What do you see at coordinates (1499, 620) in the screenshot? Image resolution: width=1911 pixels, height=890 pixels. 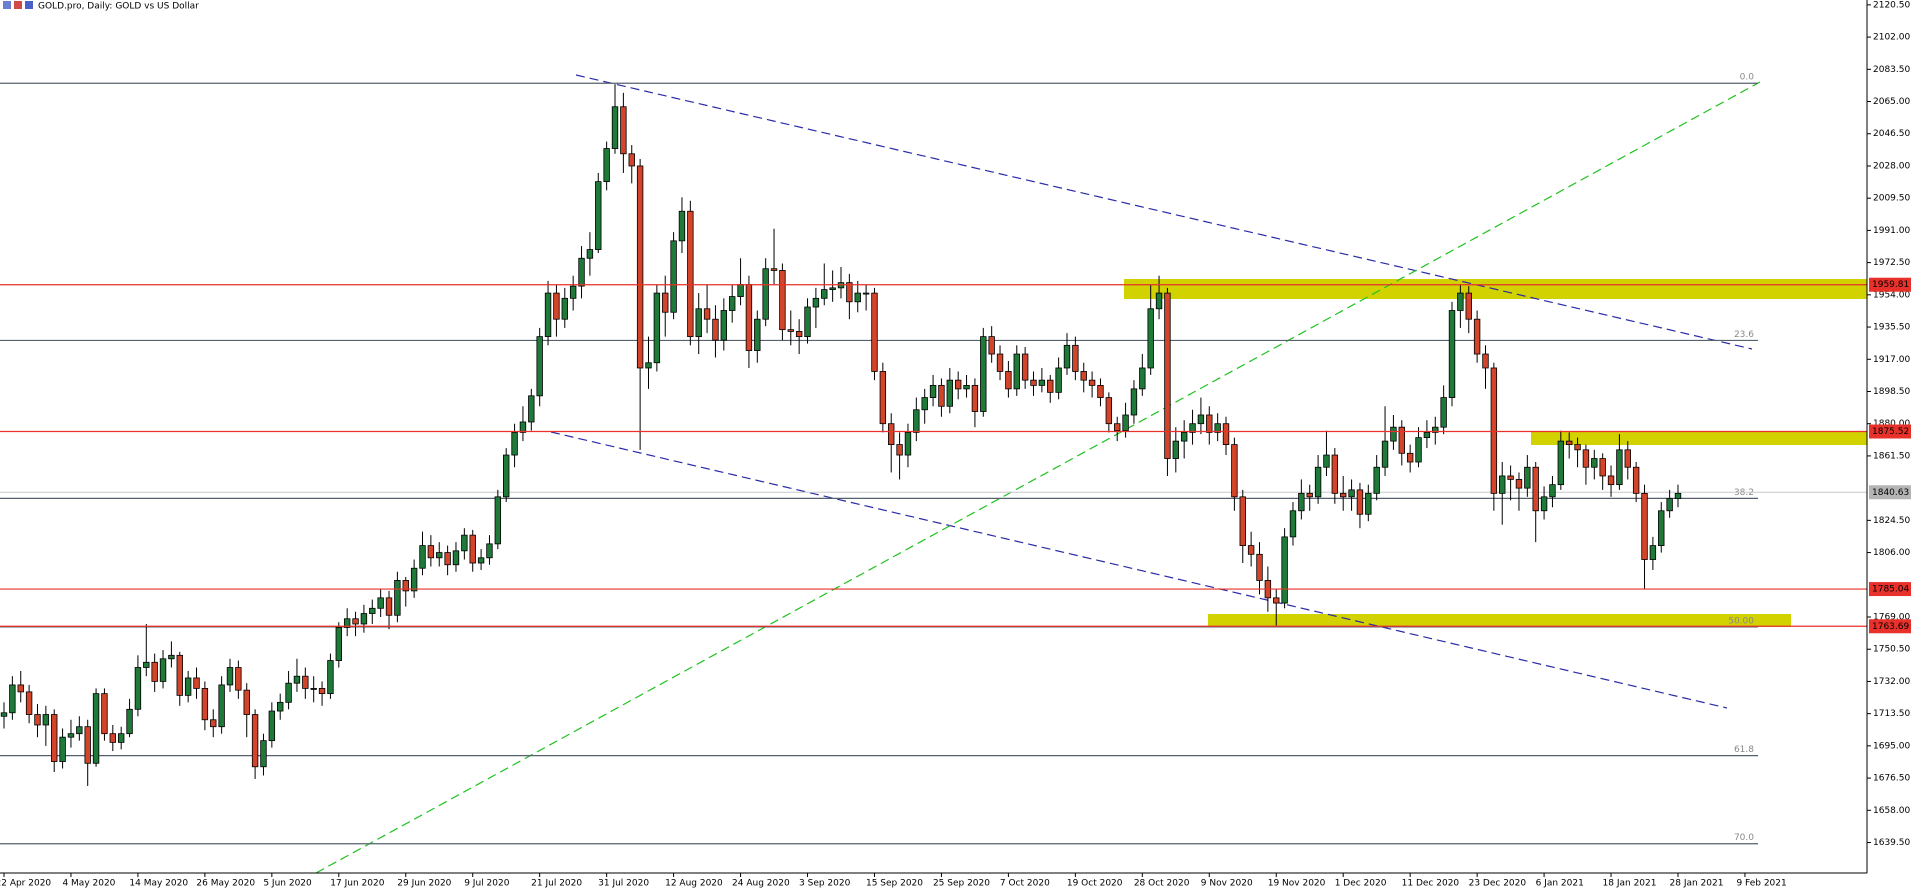 I see `zone` at bounding box center [1499, 620].